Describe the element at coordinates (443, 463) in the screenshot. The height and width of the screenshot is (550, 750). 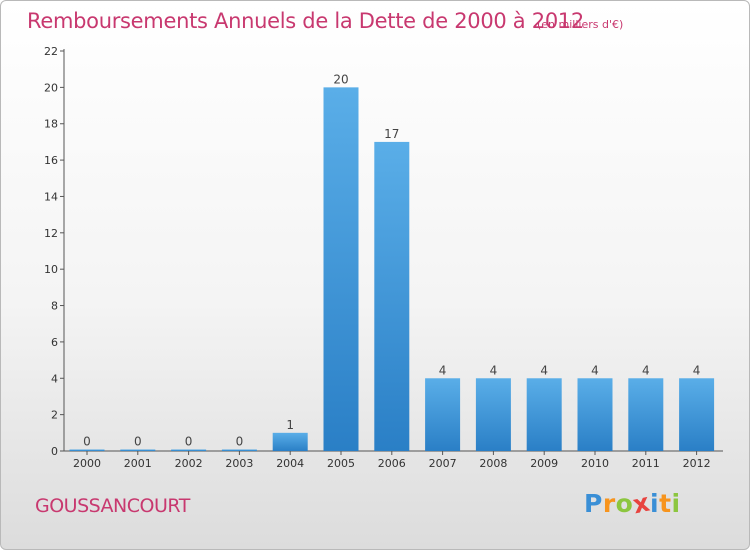
I see `x-tick-label-2007: 2007` at that location.